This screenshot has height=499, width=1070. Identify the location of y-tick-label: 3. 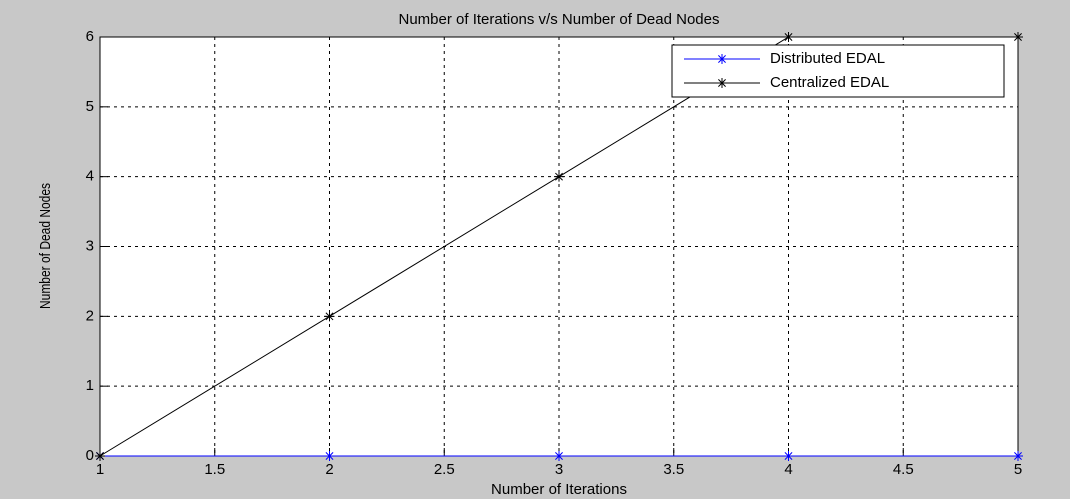
(90, 245).